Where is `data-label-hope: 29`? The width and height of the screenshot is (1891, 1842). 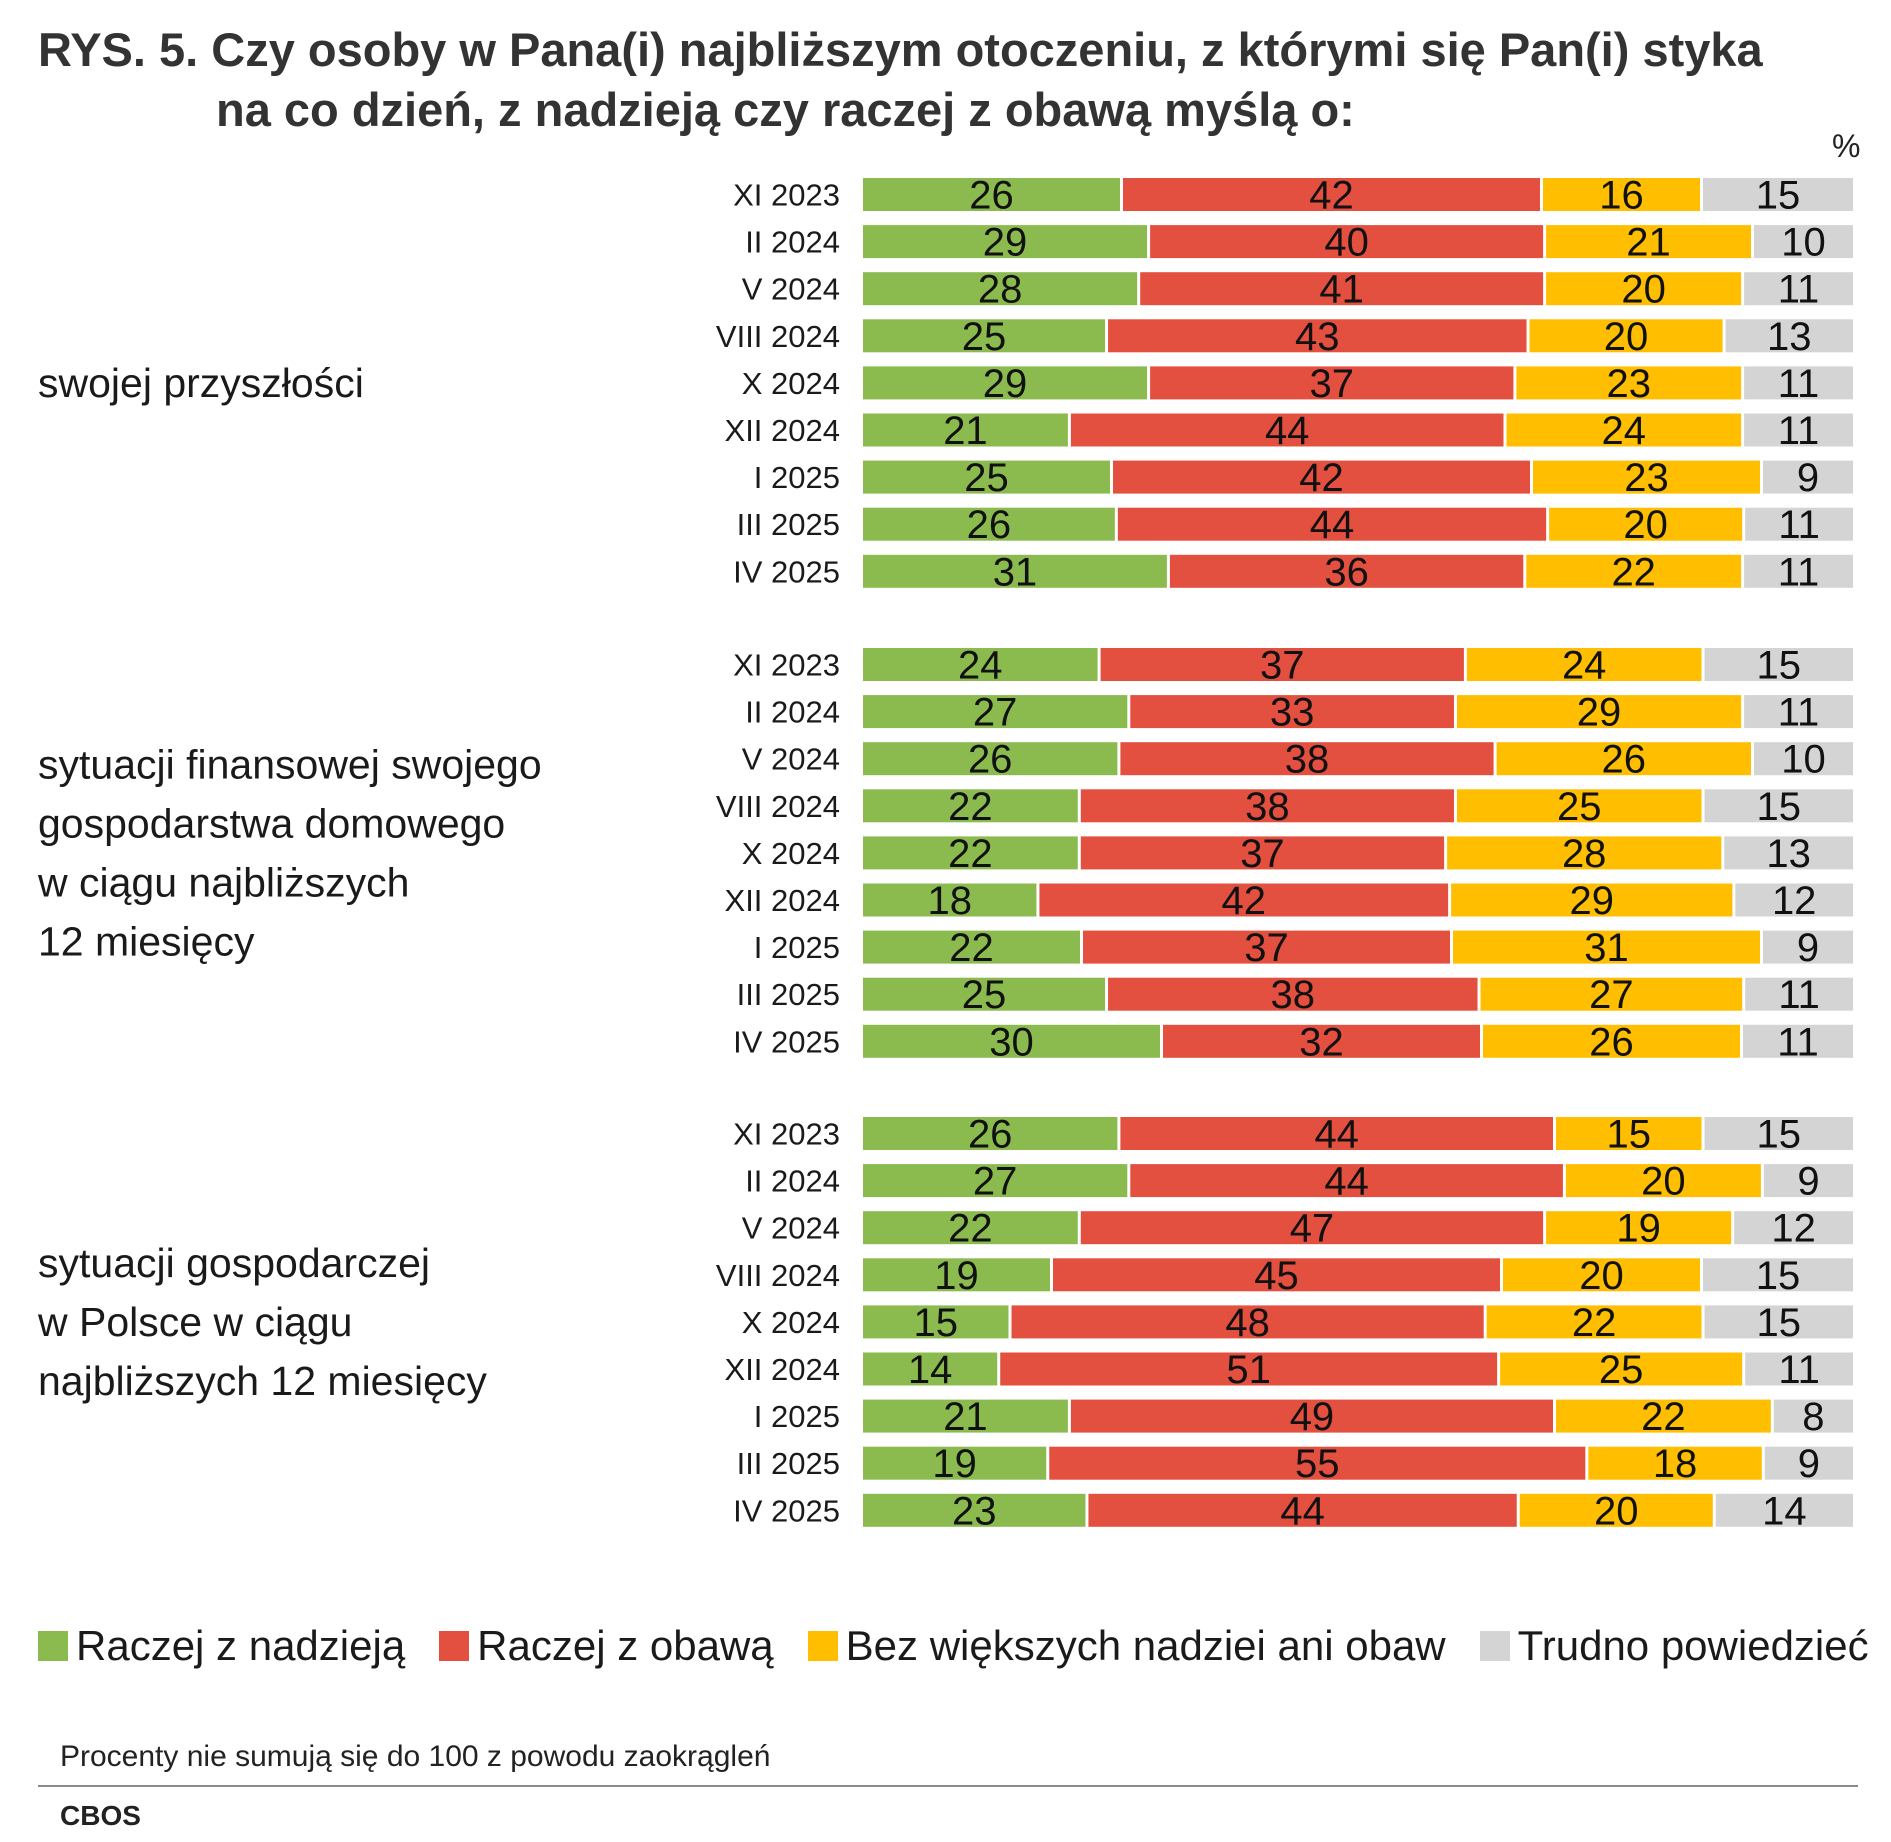
data-label-hope: 29 is located at coordinates (1005, 384).